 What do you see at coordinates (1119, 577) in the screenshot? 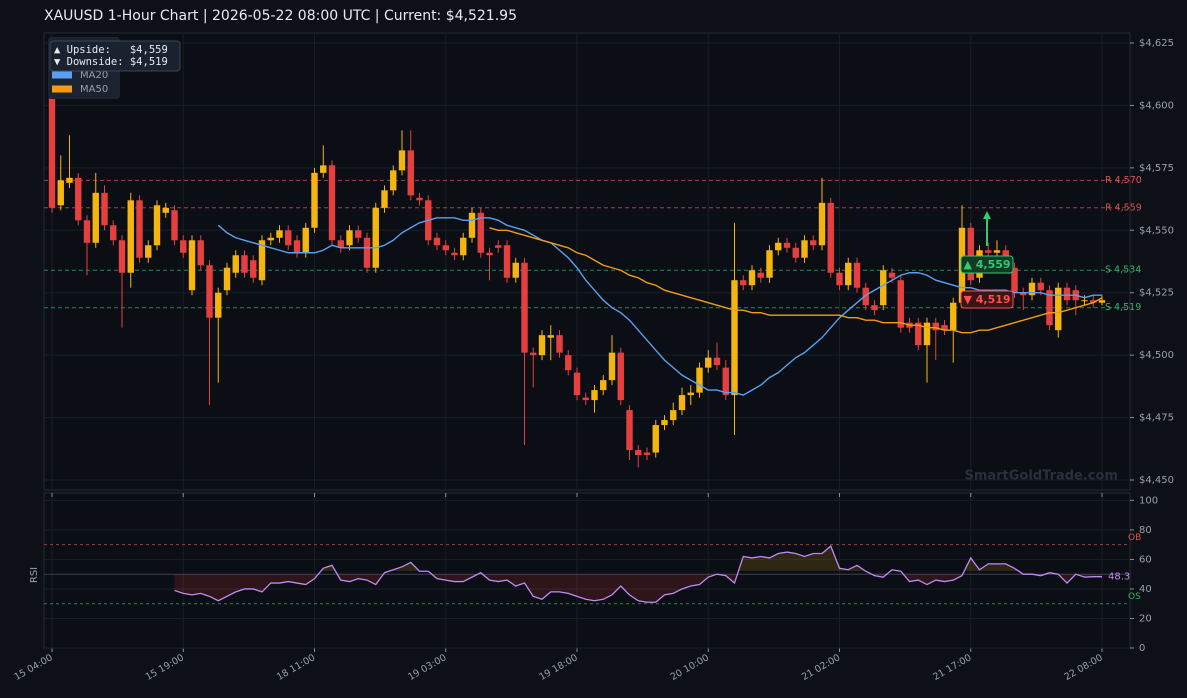
I see `rsi-last-label: 48.3` at bounding box center [1119, 577].